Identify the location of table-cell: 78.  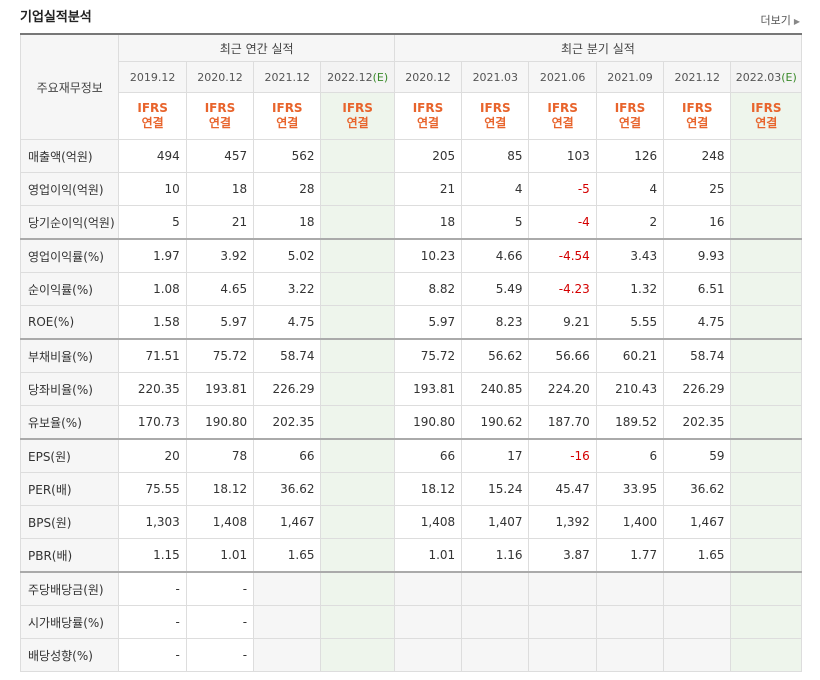
(220, 455).